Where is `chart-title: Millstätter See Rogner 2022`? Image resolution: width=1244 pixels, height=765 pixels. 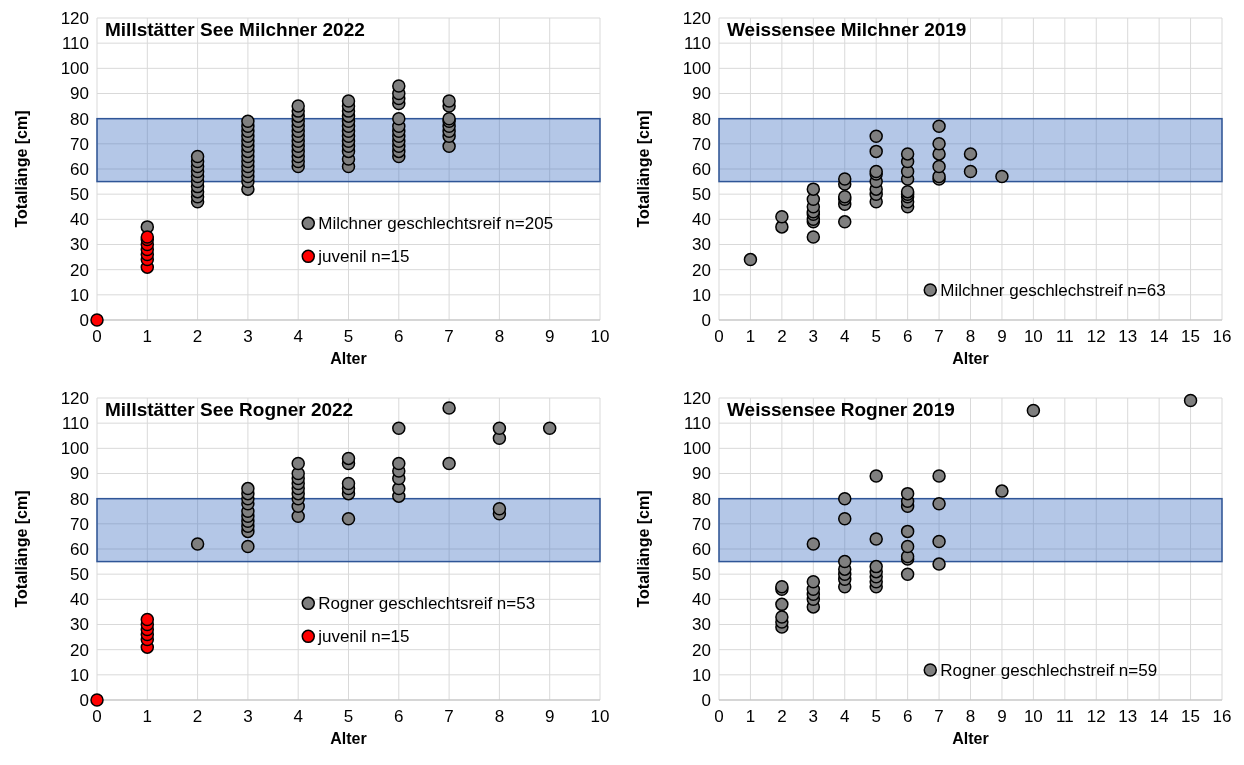
chart-title: Millstätter See Rogner 2022 is located at coordinates (229, 409).